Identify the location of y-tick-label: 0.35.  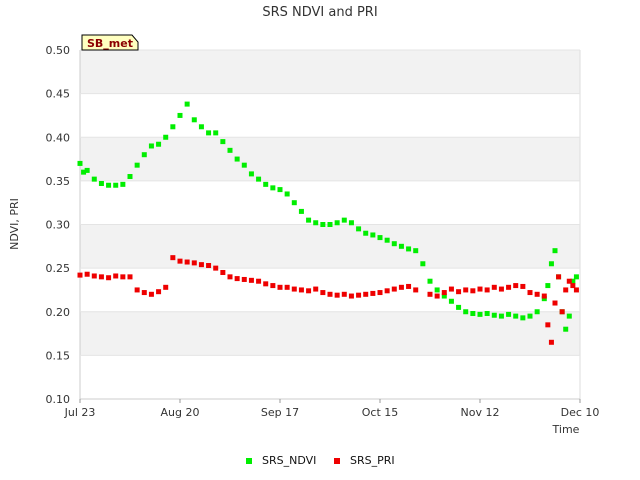
(58, 181).